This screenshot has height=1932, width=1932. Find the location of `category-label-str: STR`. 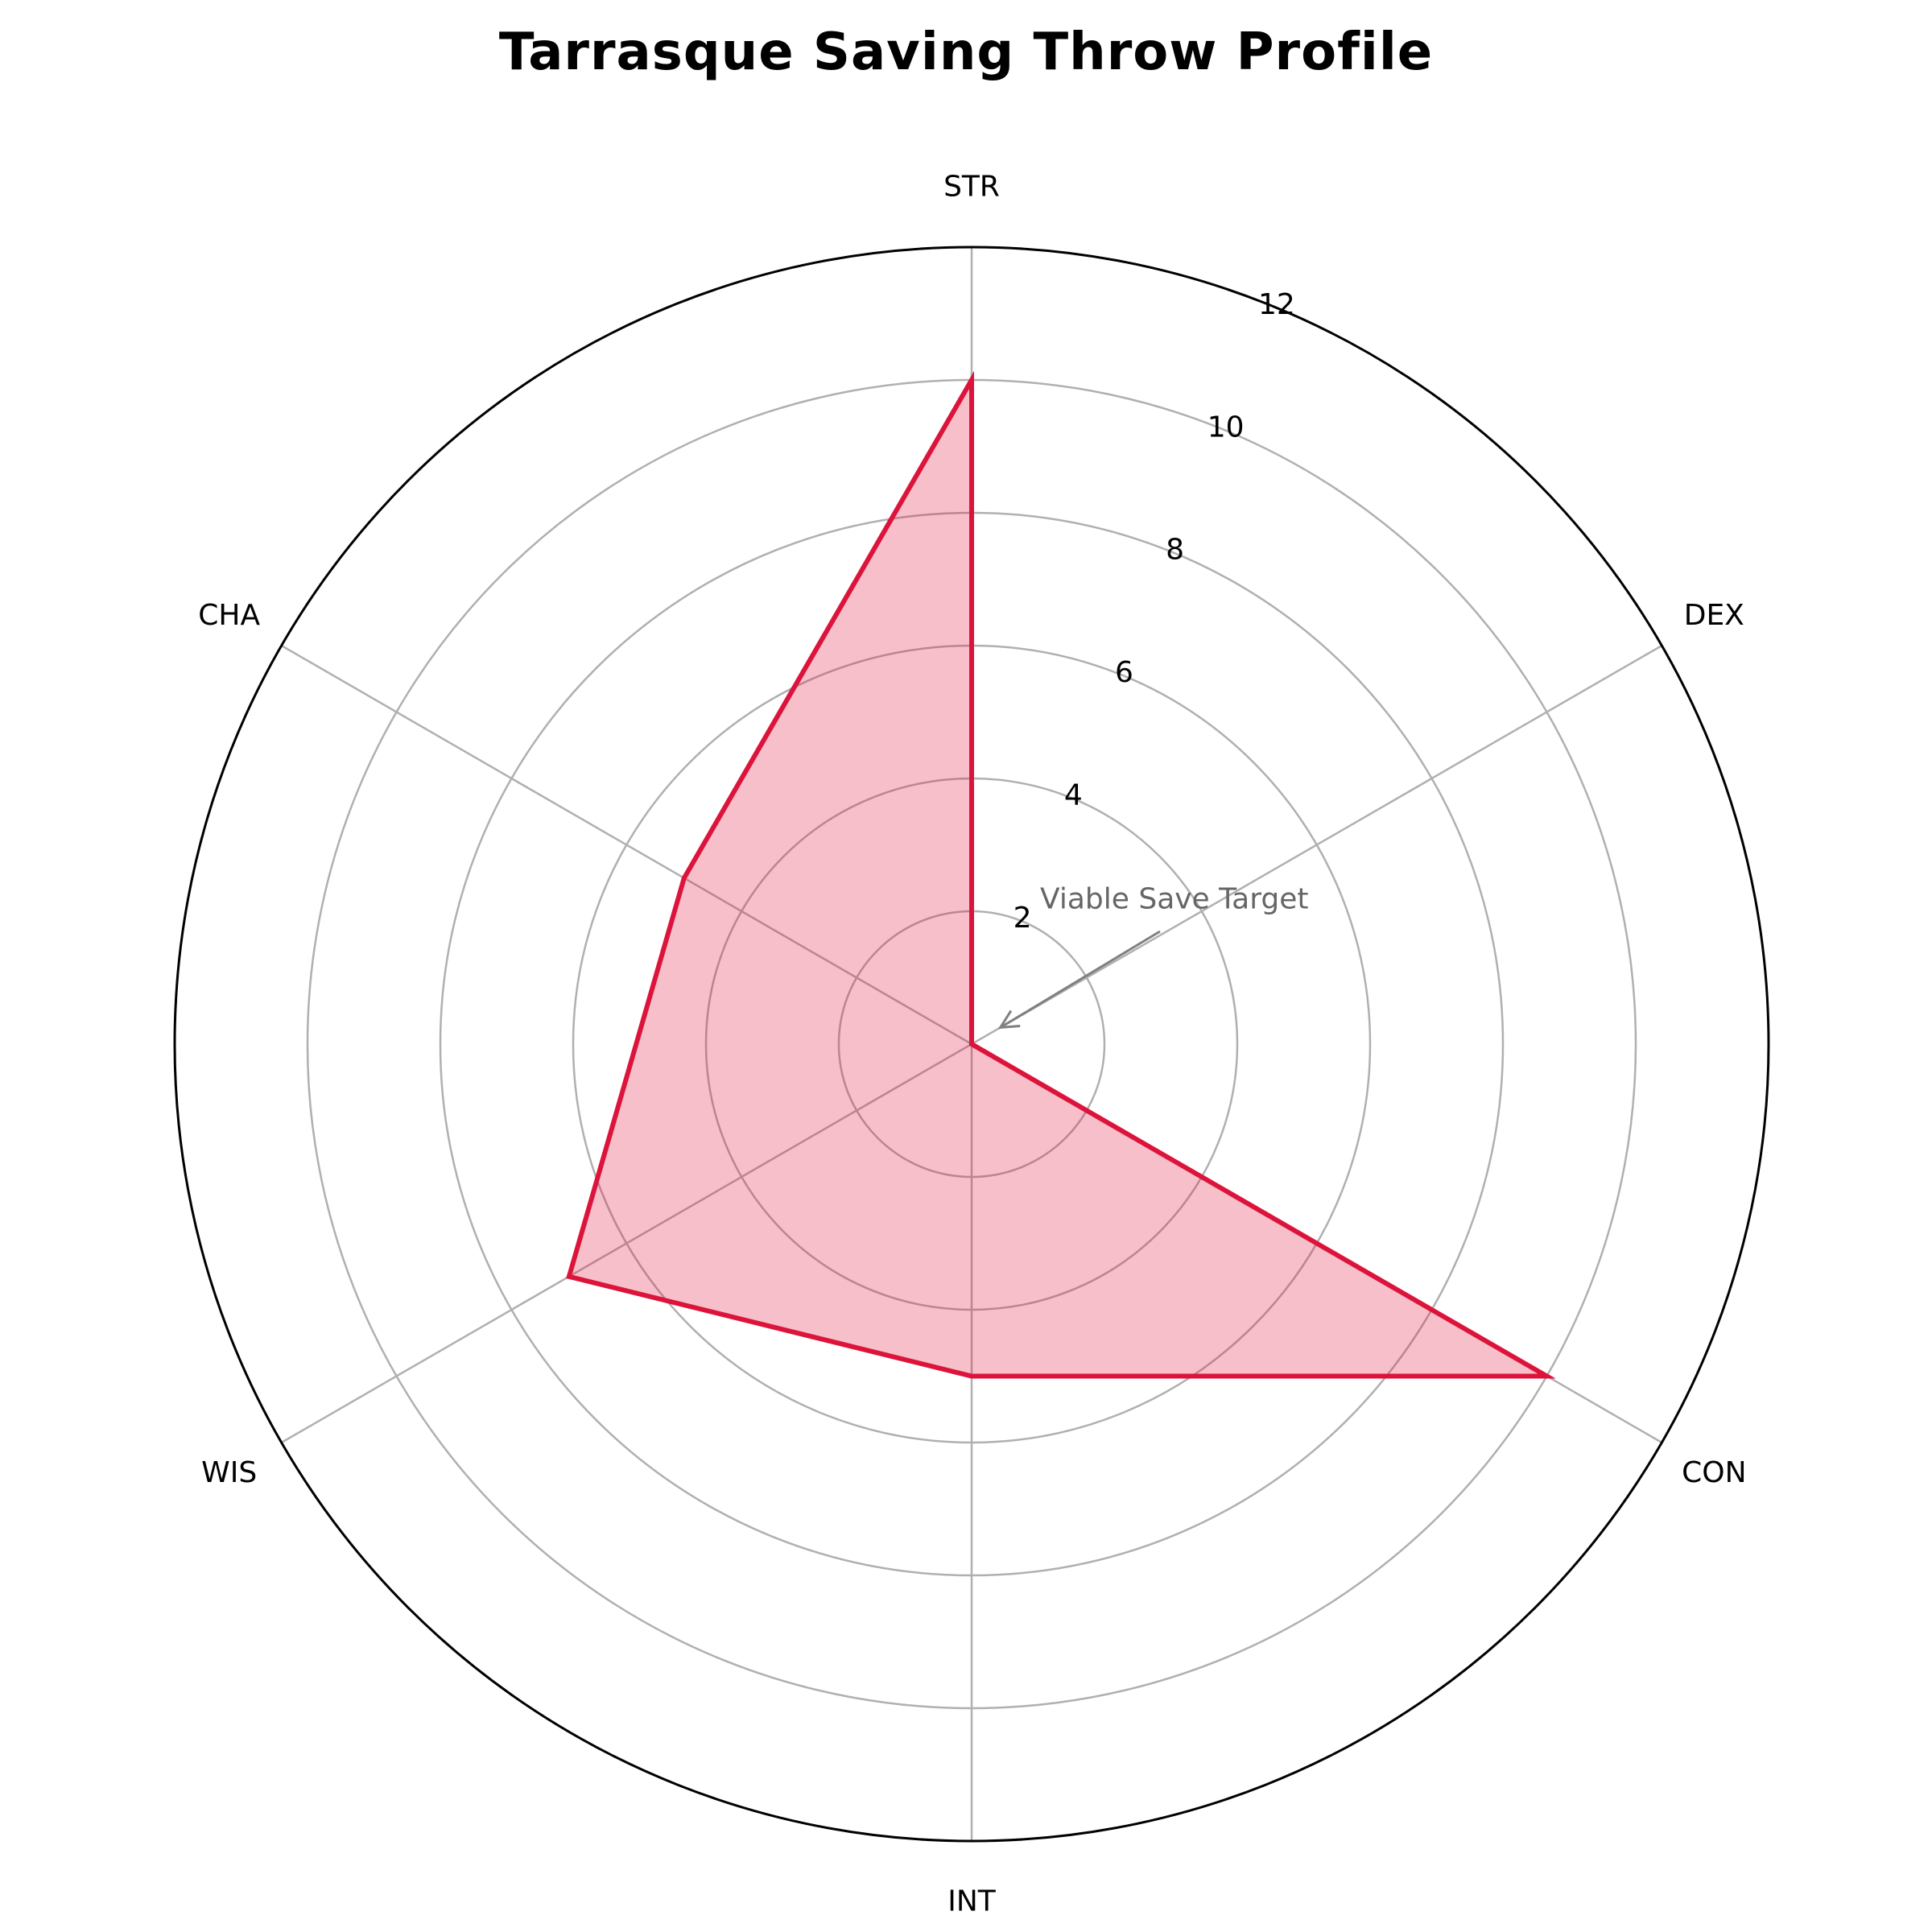

category-label-str: STR is located at coordinates (971, 187).